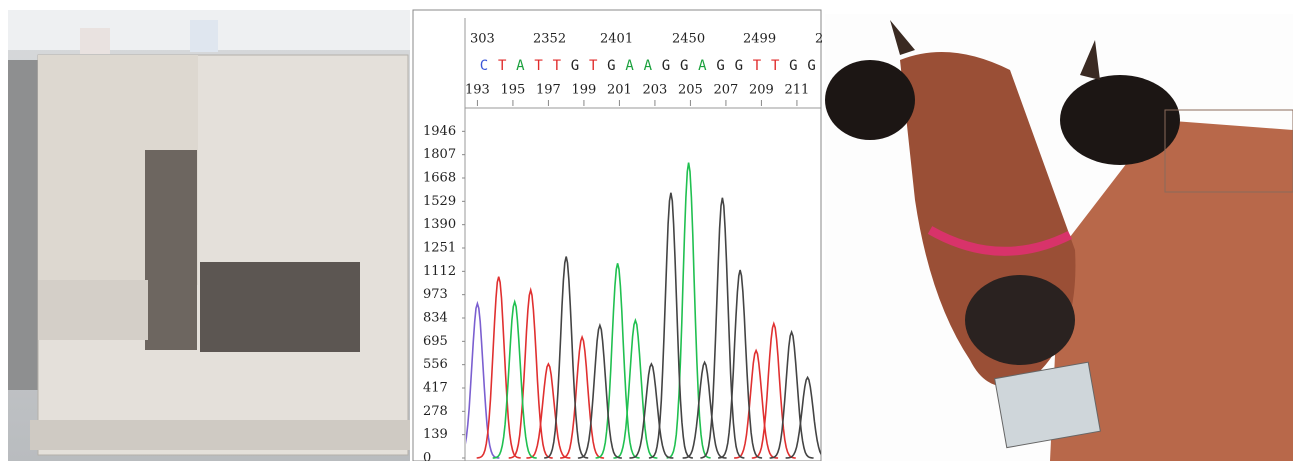  Describe the element at coordinates (435, 388) in the screenshot. I see `y-tick-label: 417` at that location.